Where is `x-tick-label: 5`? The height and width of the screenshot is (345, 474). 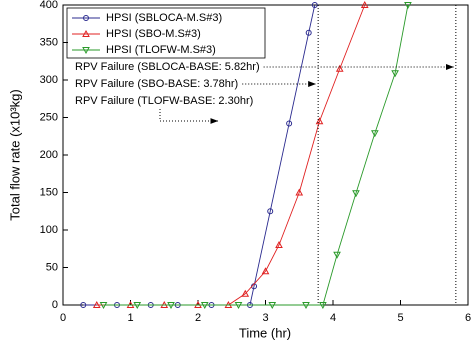
x-tick-label: 5 is located at coordinates (400, 318).